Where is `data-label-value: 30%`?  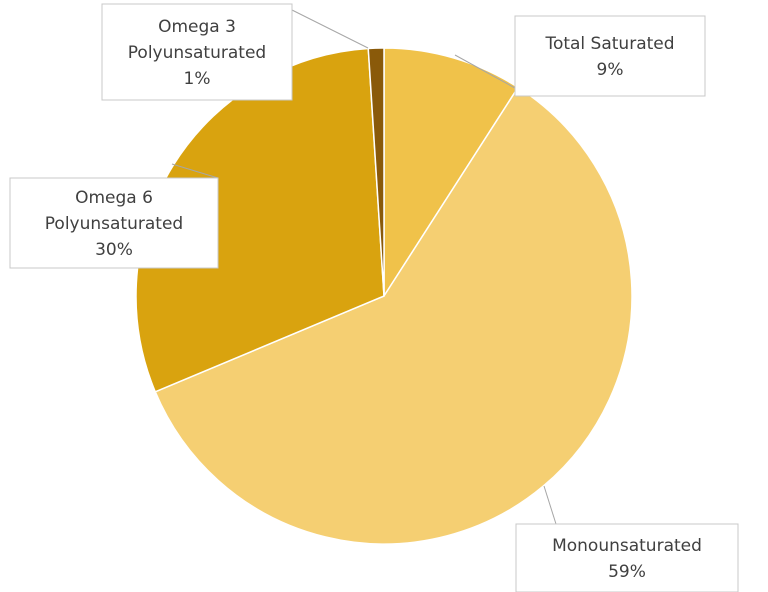
data-label-value: 30% is located at coordinates (114, 250).